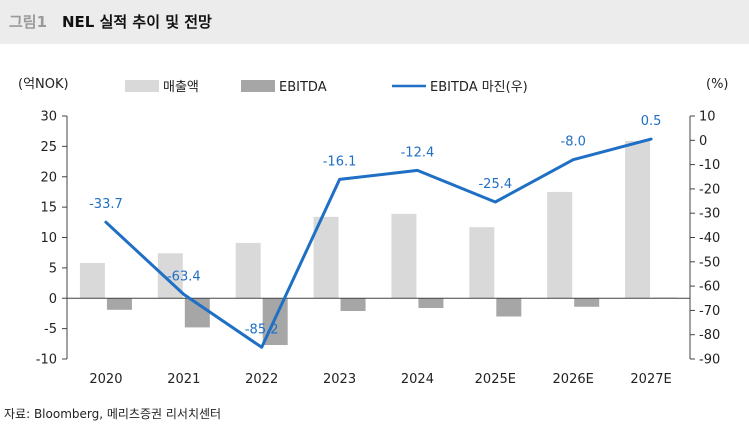 This screenshot has width=749, height=436. I want to click on right-tick-label: -10, so click(709, 165).